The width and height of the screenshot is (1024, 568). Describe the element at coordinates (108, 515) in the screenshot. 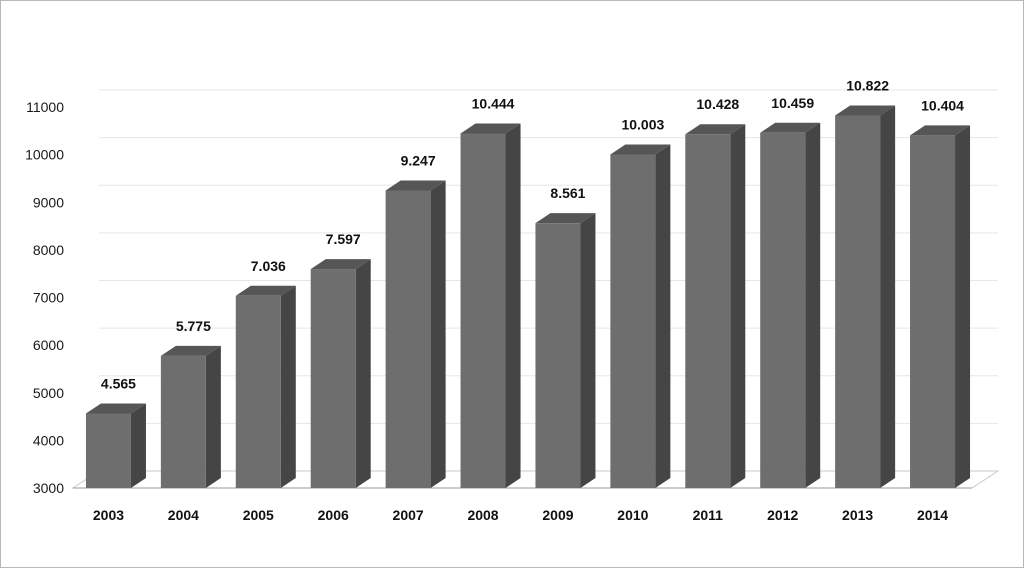

I see `x-tick-label: 2003` at that location.